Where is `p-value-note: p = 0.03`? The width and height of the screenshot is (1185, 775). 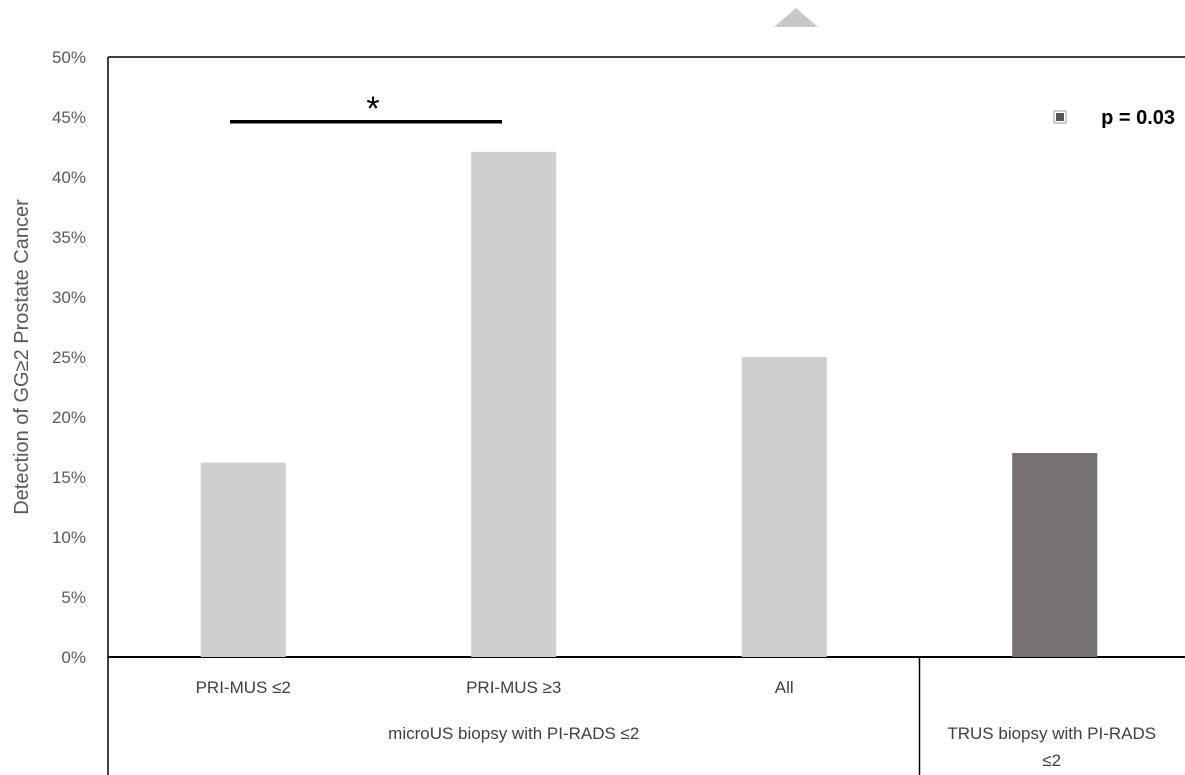 p-value-note: p = 0.03 is located at coordinates (1138, 118).